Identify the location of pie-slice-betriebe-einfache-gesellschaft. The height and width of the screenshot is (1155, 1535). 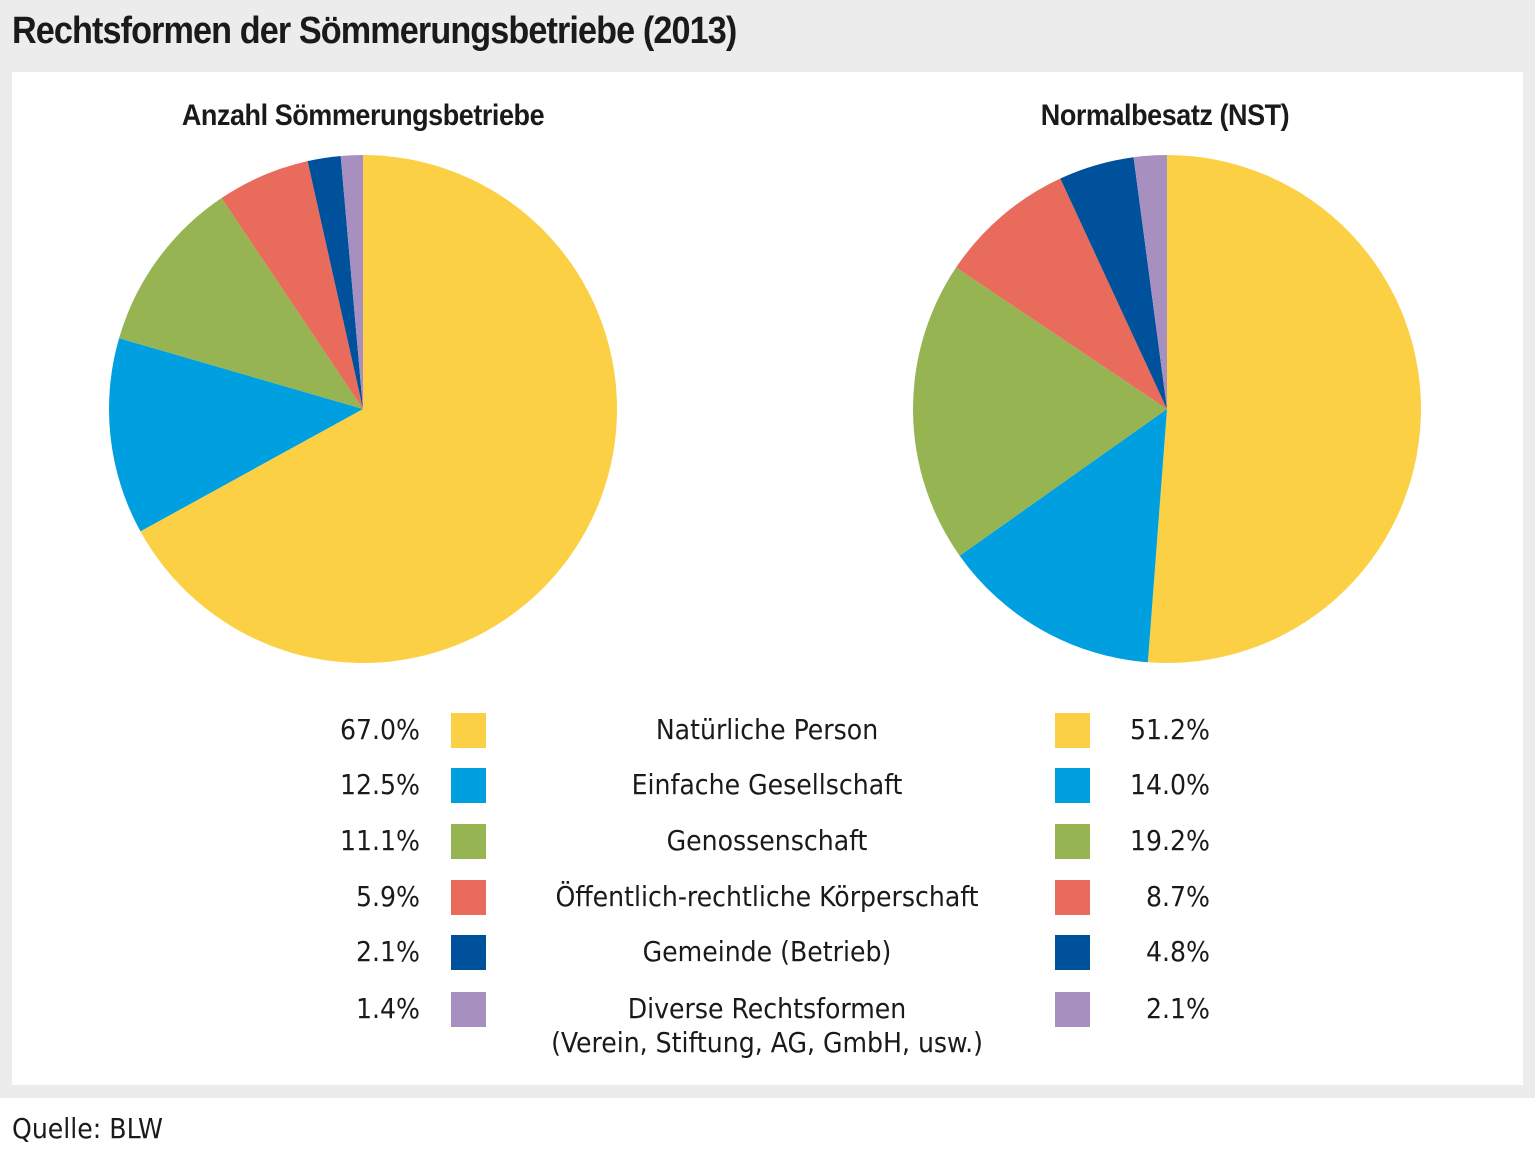
(236, 435).